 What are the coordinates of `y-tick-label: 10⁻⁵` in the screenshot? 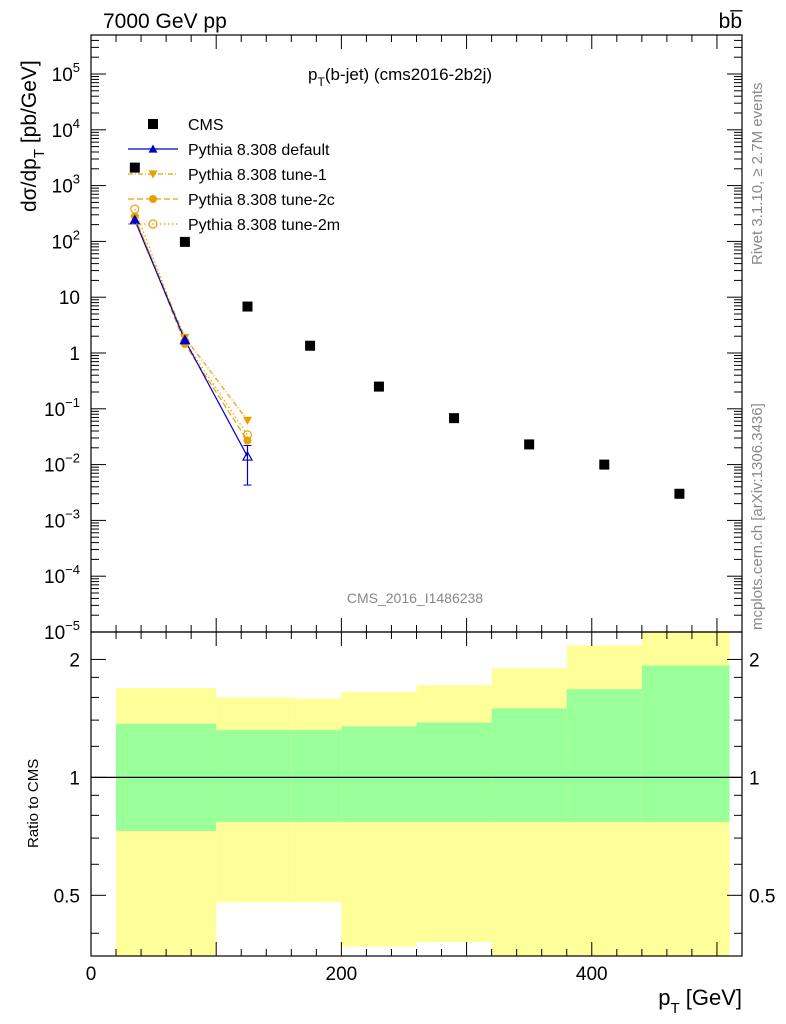 It's located at (62, 631).